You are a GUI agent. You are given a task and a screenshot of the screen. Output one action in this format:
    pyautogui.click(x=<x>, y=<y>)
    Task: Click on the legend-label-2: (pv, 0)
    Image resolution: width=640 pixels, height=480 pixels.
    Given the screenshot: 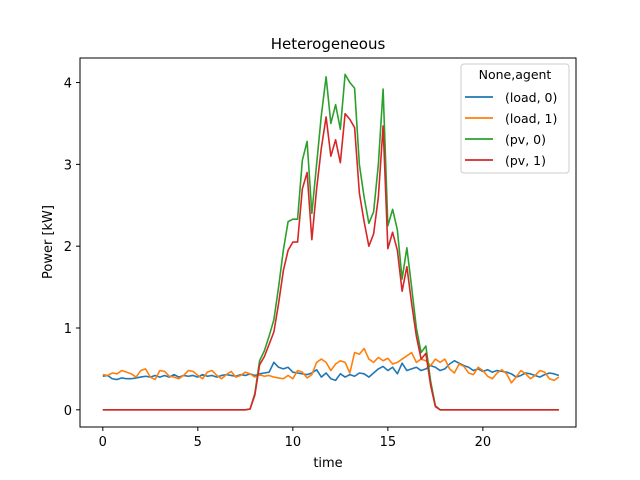 What is the action you would take?
    pyautogui.click(x=525, y=139)
    